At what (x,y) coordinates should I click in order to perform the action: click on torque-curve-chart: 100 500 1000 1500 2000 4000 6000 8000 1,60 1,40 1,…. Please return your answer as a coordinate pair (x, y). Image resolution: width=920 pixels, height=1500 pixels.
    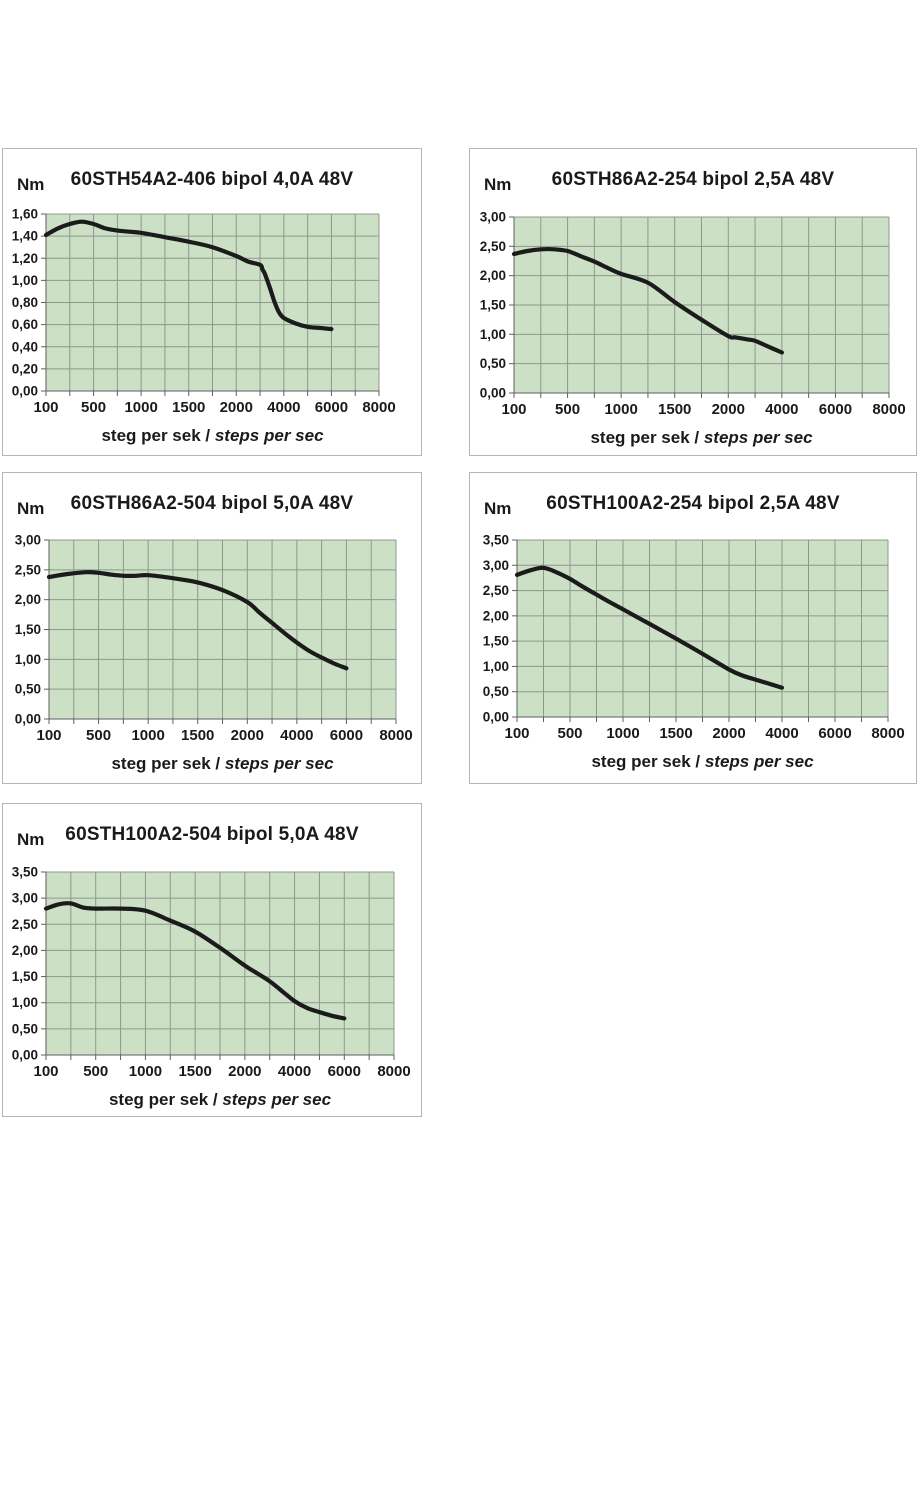
    Looking at the image, I should click on (204, 312).